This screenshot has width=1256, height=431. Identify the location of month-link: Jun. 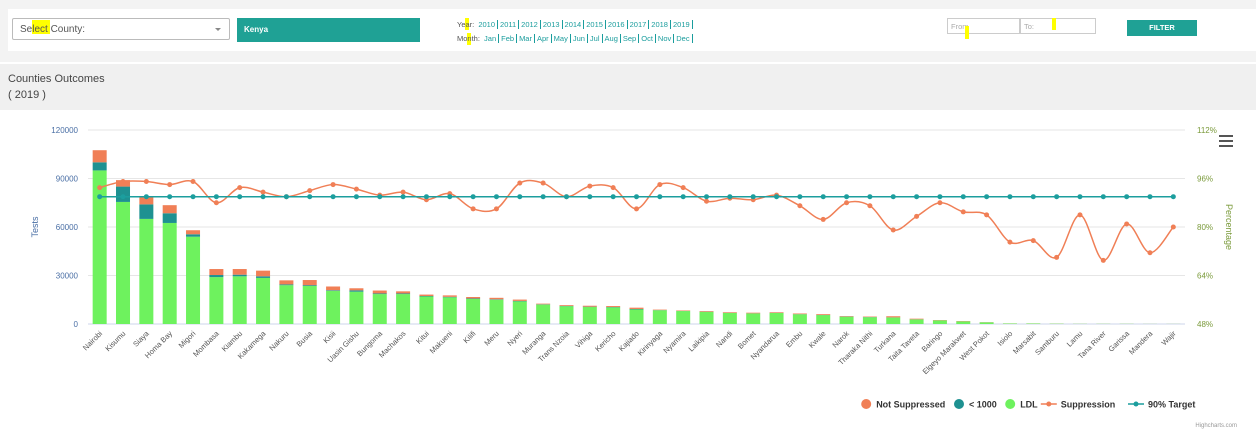
(579, 38).